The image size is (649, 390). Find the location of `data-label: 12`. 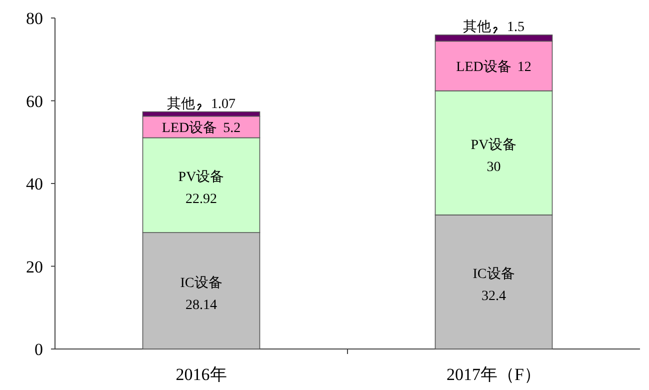

data-label: 12 is located at coordinates (524, 67).